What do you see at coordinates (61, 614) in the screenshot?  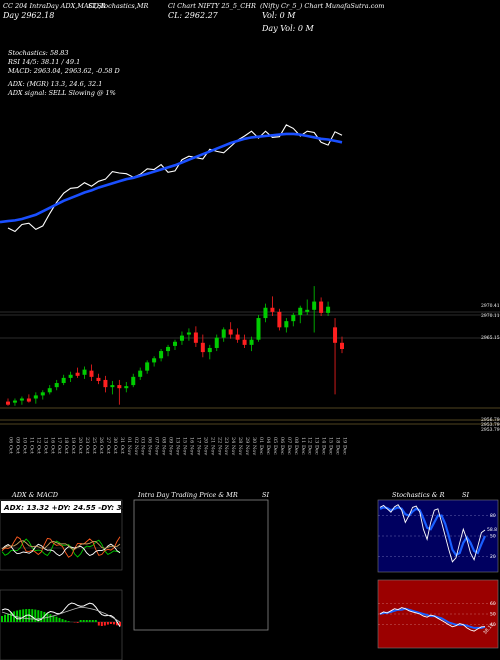 I see `macd-signal-line` at bounding box center [61, 614].